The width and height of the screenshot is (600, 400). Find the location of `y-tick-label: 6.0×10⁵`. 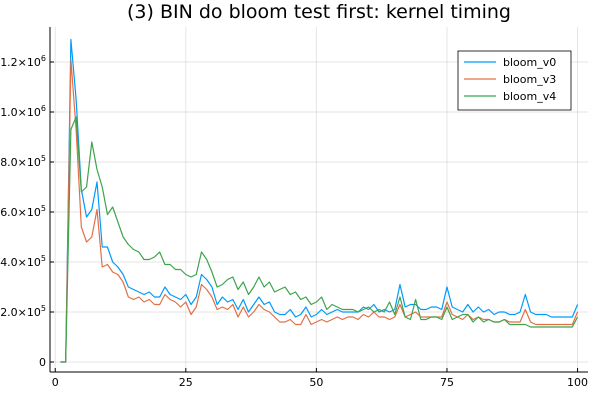

y-tick-label: 6.0×10⁵ is located at coordinates (23, 211).